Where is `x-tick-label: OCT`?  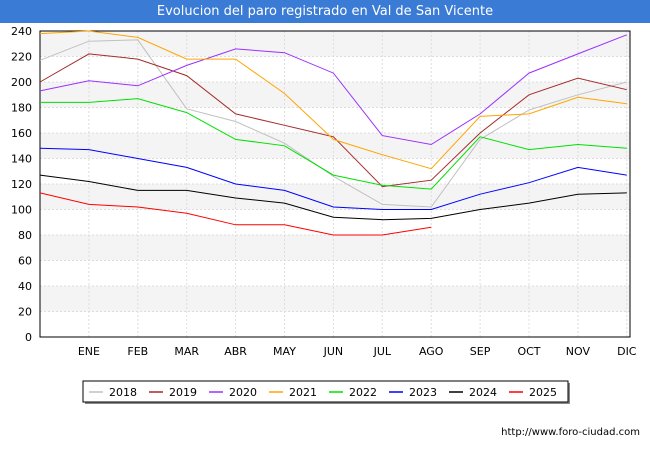
x-tick-label: OCT is located at coordinates (528, 351).